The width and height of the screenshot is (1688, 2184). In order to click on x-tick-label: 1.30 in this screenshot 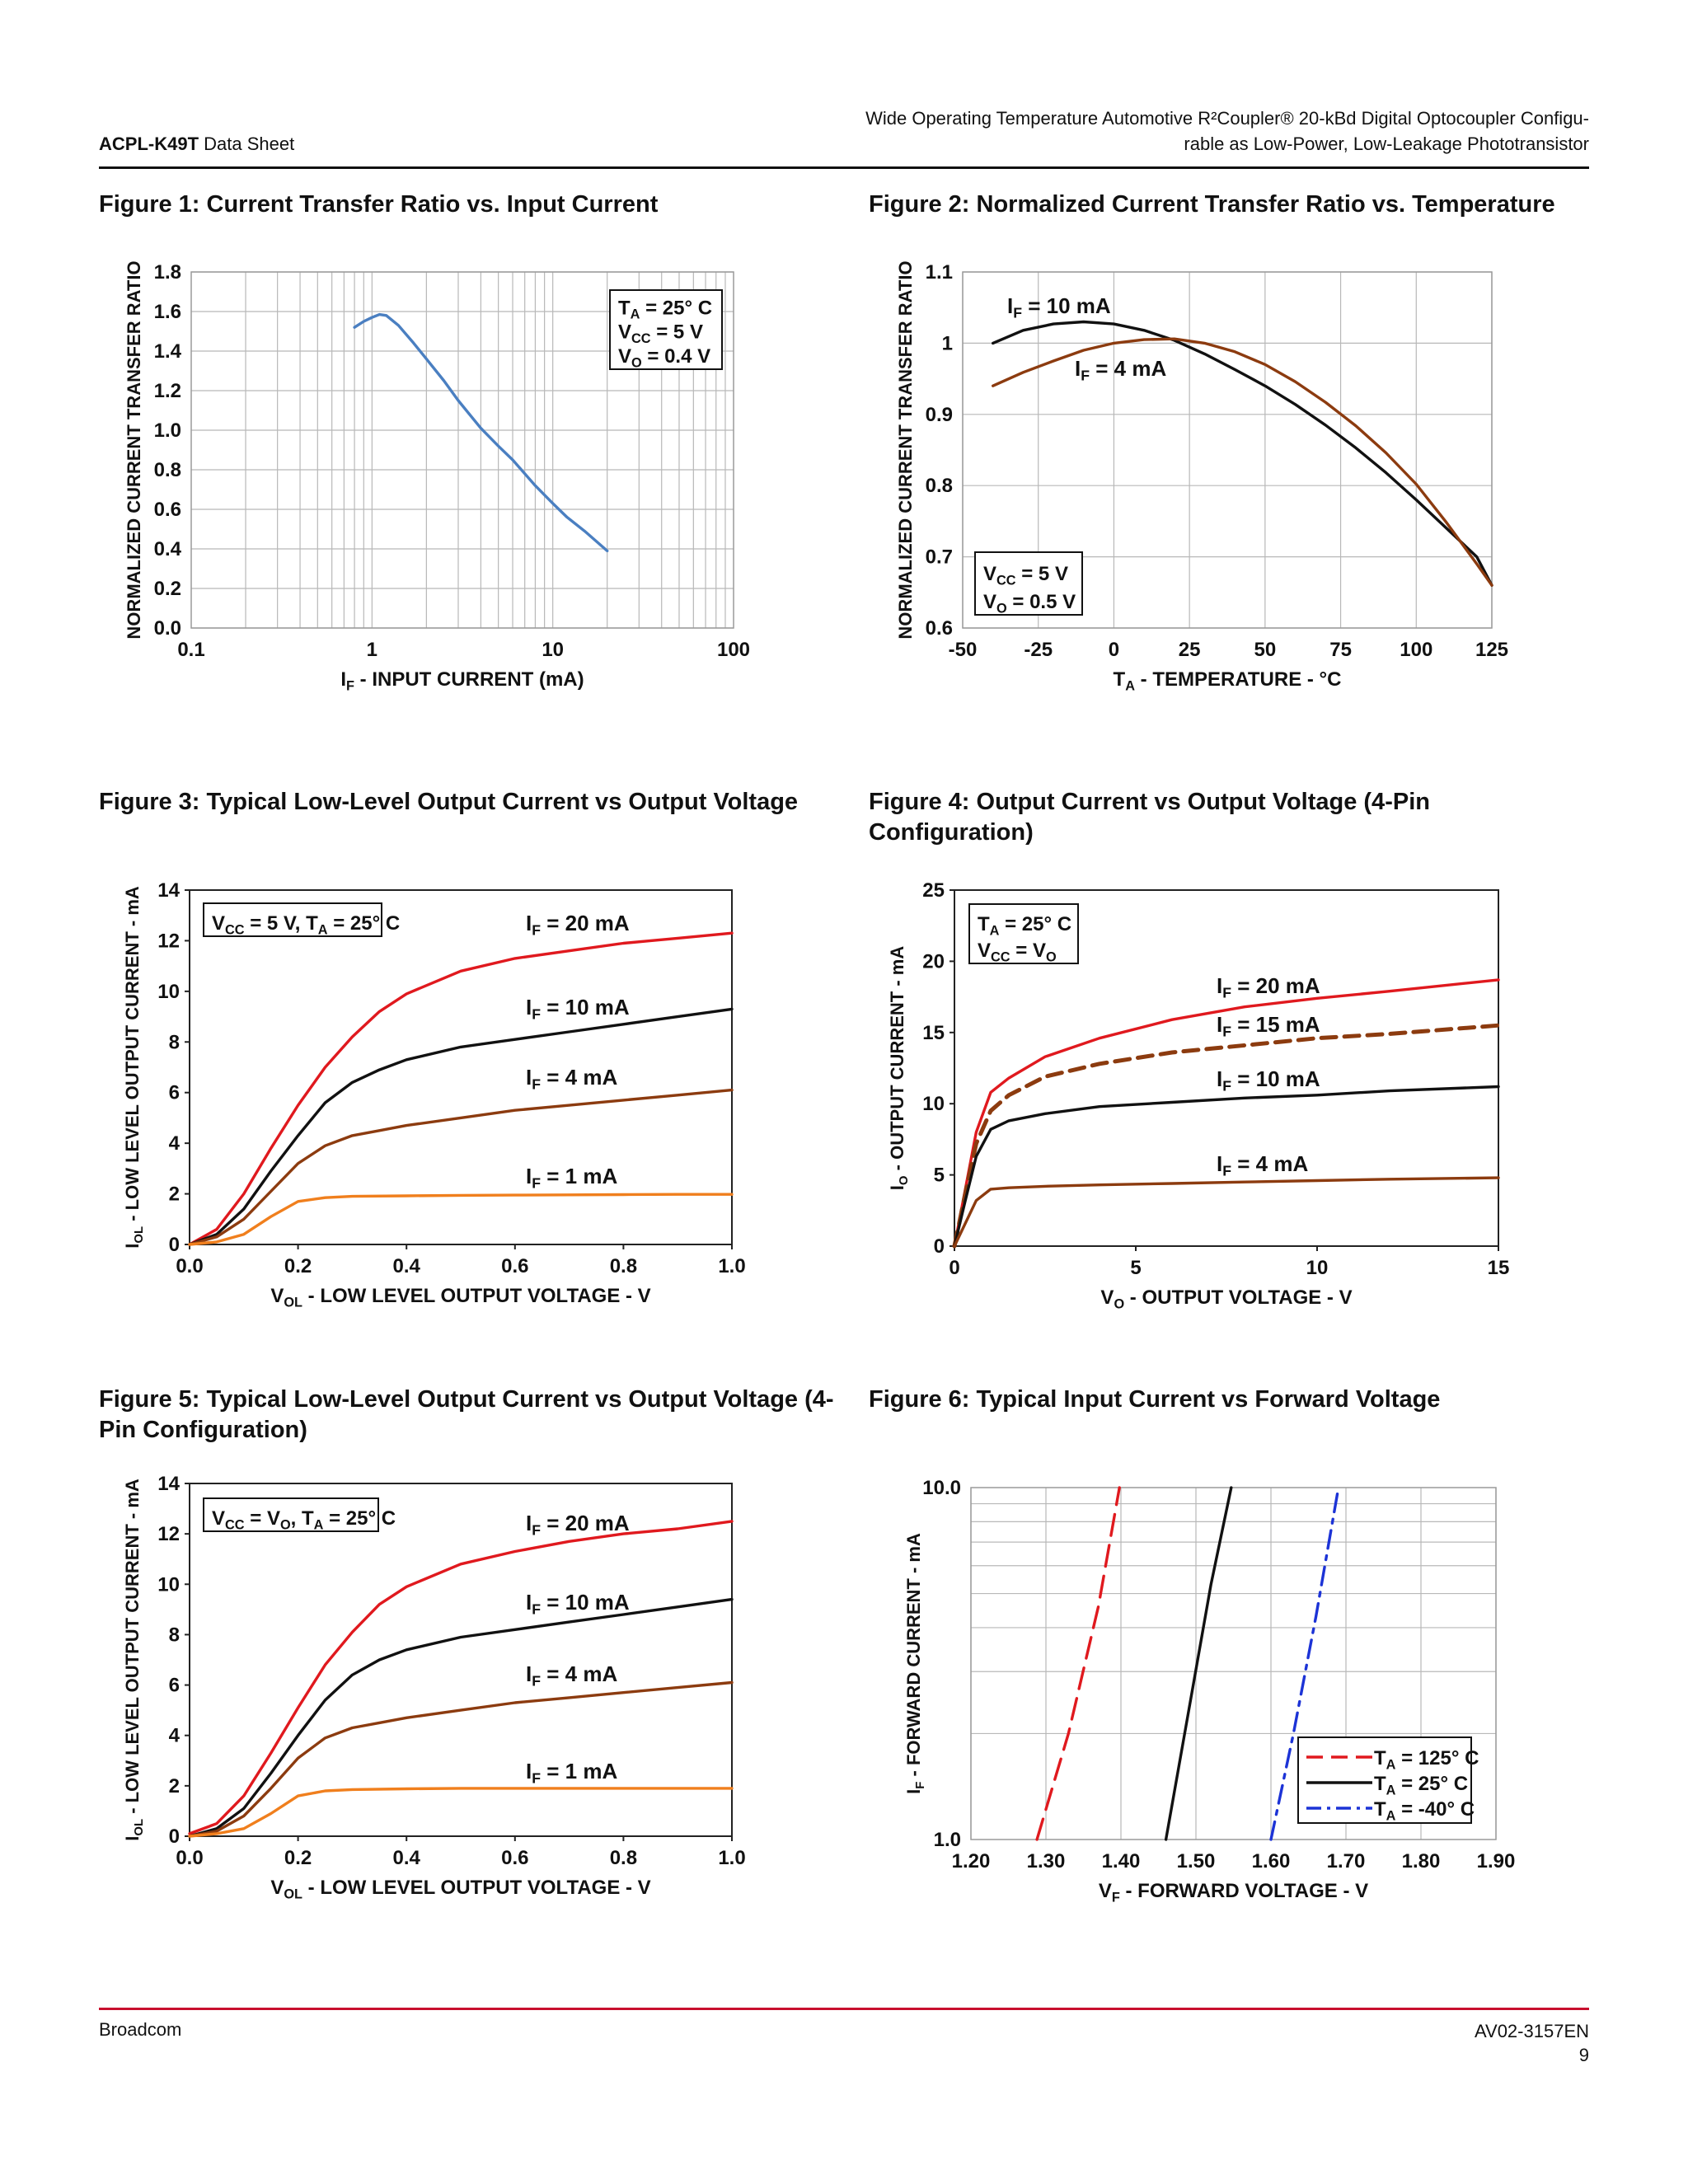, I will do `click(1046, 1861)`.